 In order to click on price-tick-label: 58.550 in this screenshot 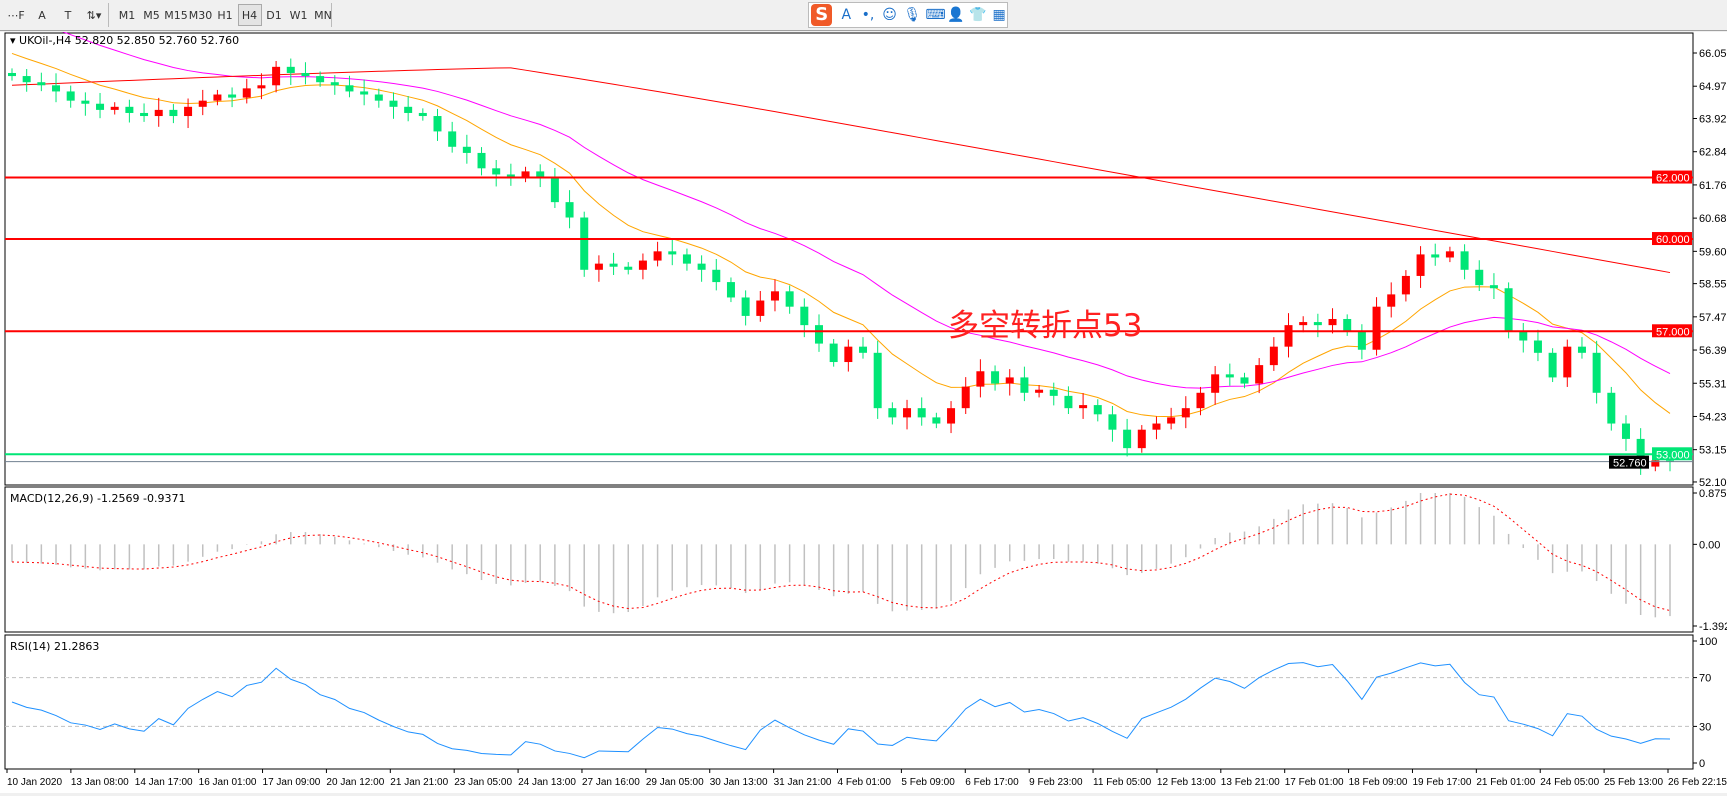, I will do `click(1713, 285)`.